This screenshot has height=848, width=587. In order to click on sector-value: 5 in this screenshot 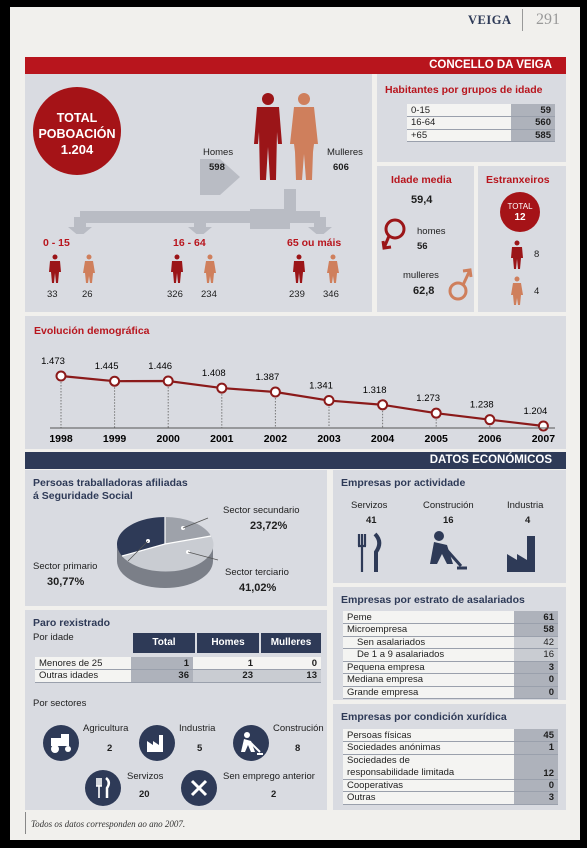, I will do `click(200, 748)`.